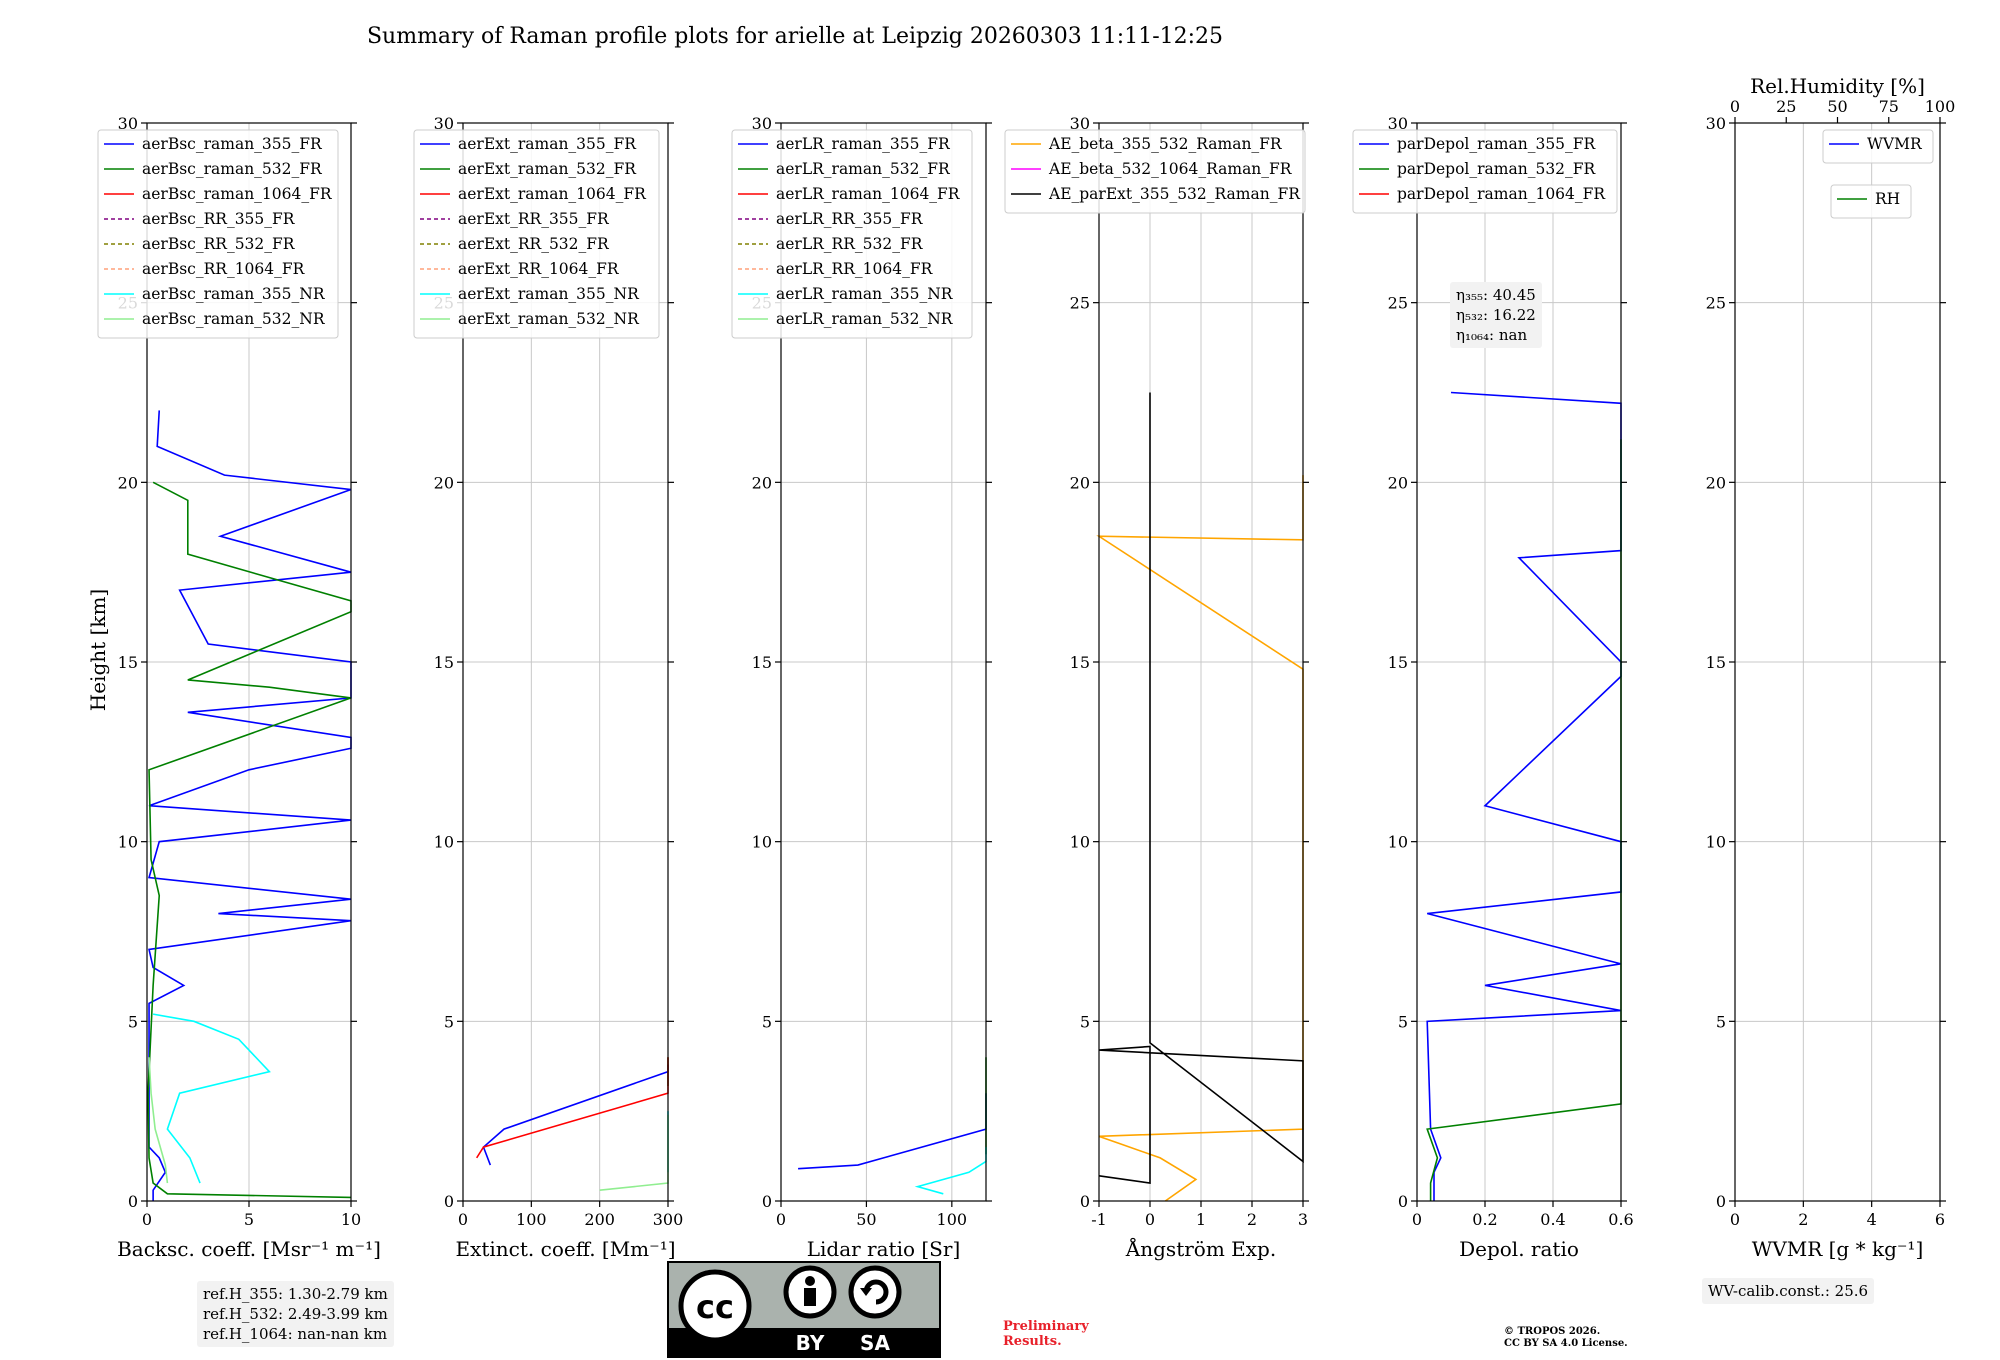  What do you see at coordinates (565, 1249) in the screenshot?
I see `x-axis-label: Extinct. coeff. [Mm⁻¹]` at bounding box center [565, 1249].